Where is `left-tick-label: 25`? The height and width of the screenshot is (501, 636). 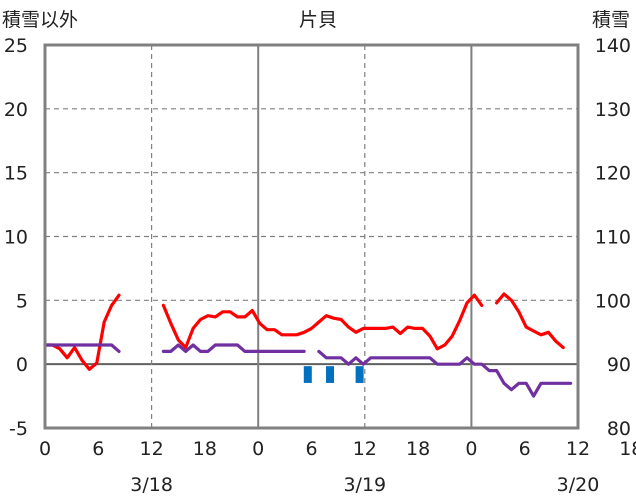
left-tick-label: 25 is located at coordinates (16, 46).